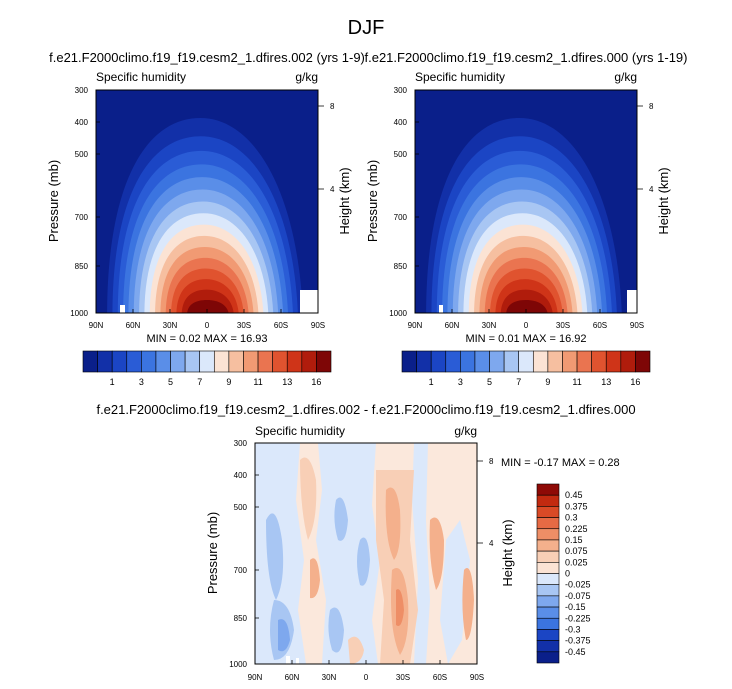 This screenshot has width=732, height=689. I want to click on panel-2-ylabel: Pressure (mb), so click(372, 201).